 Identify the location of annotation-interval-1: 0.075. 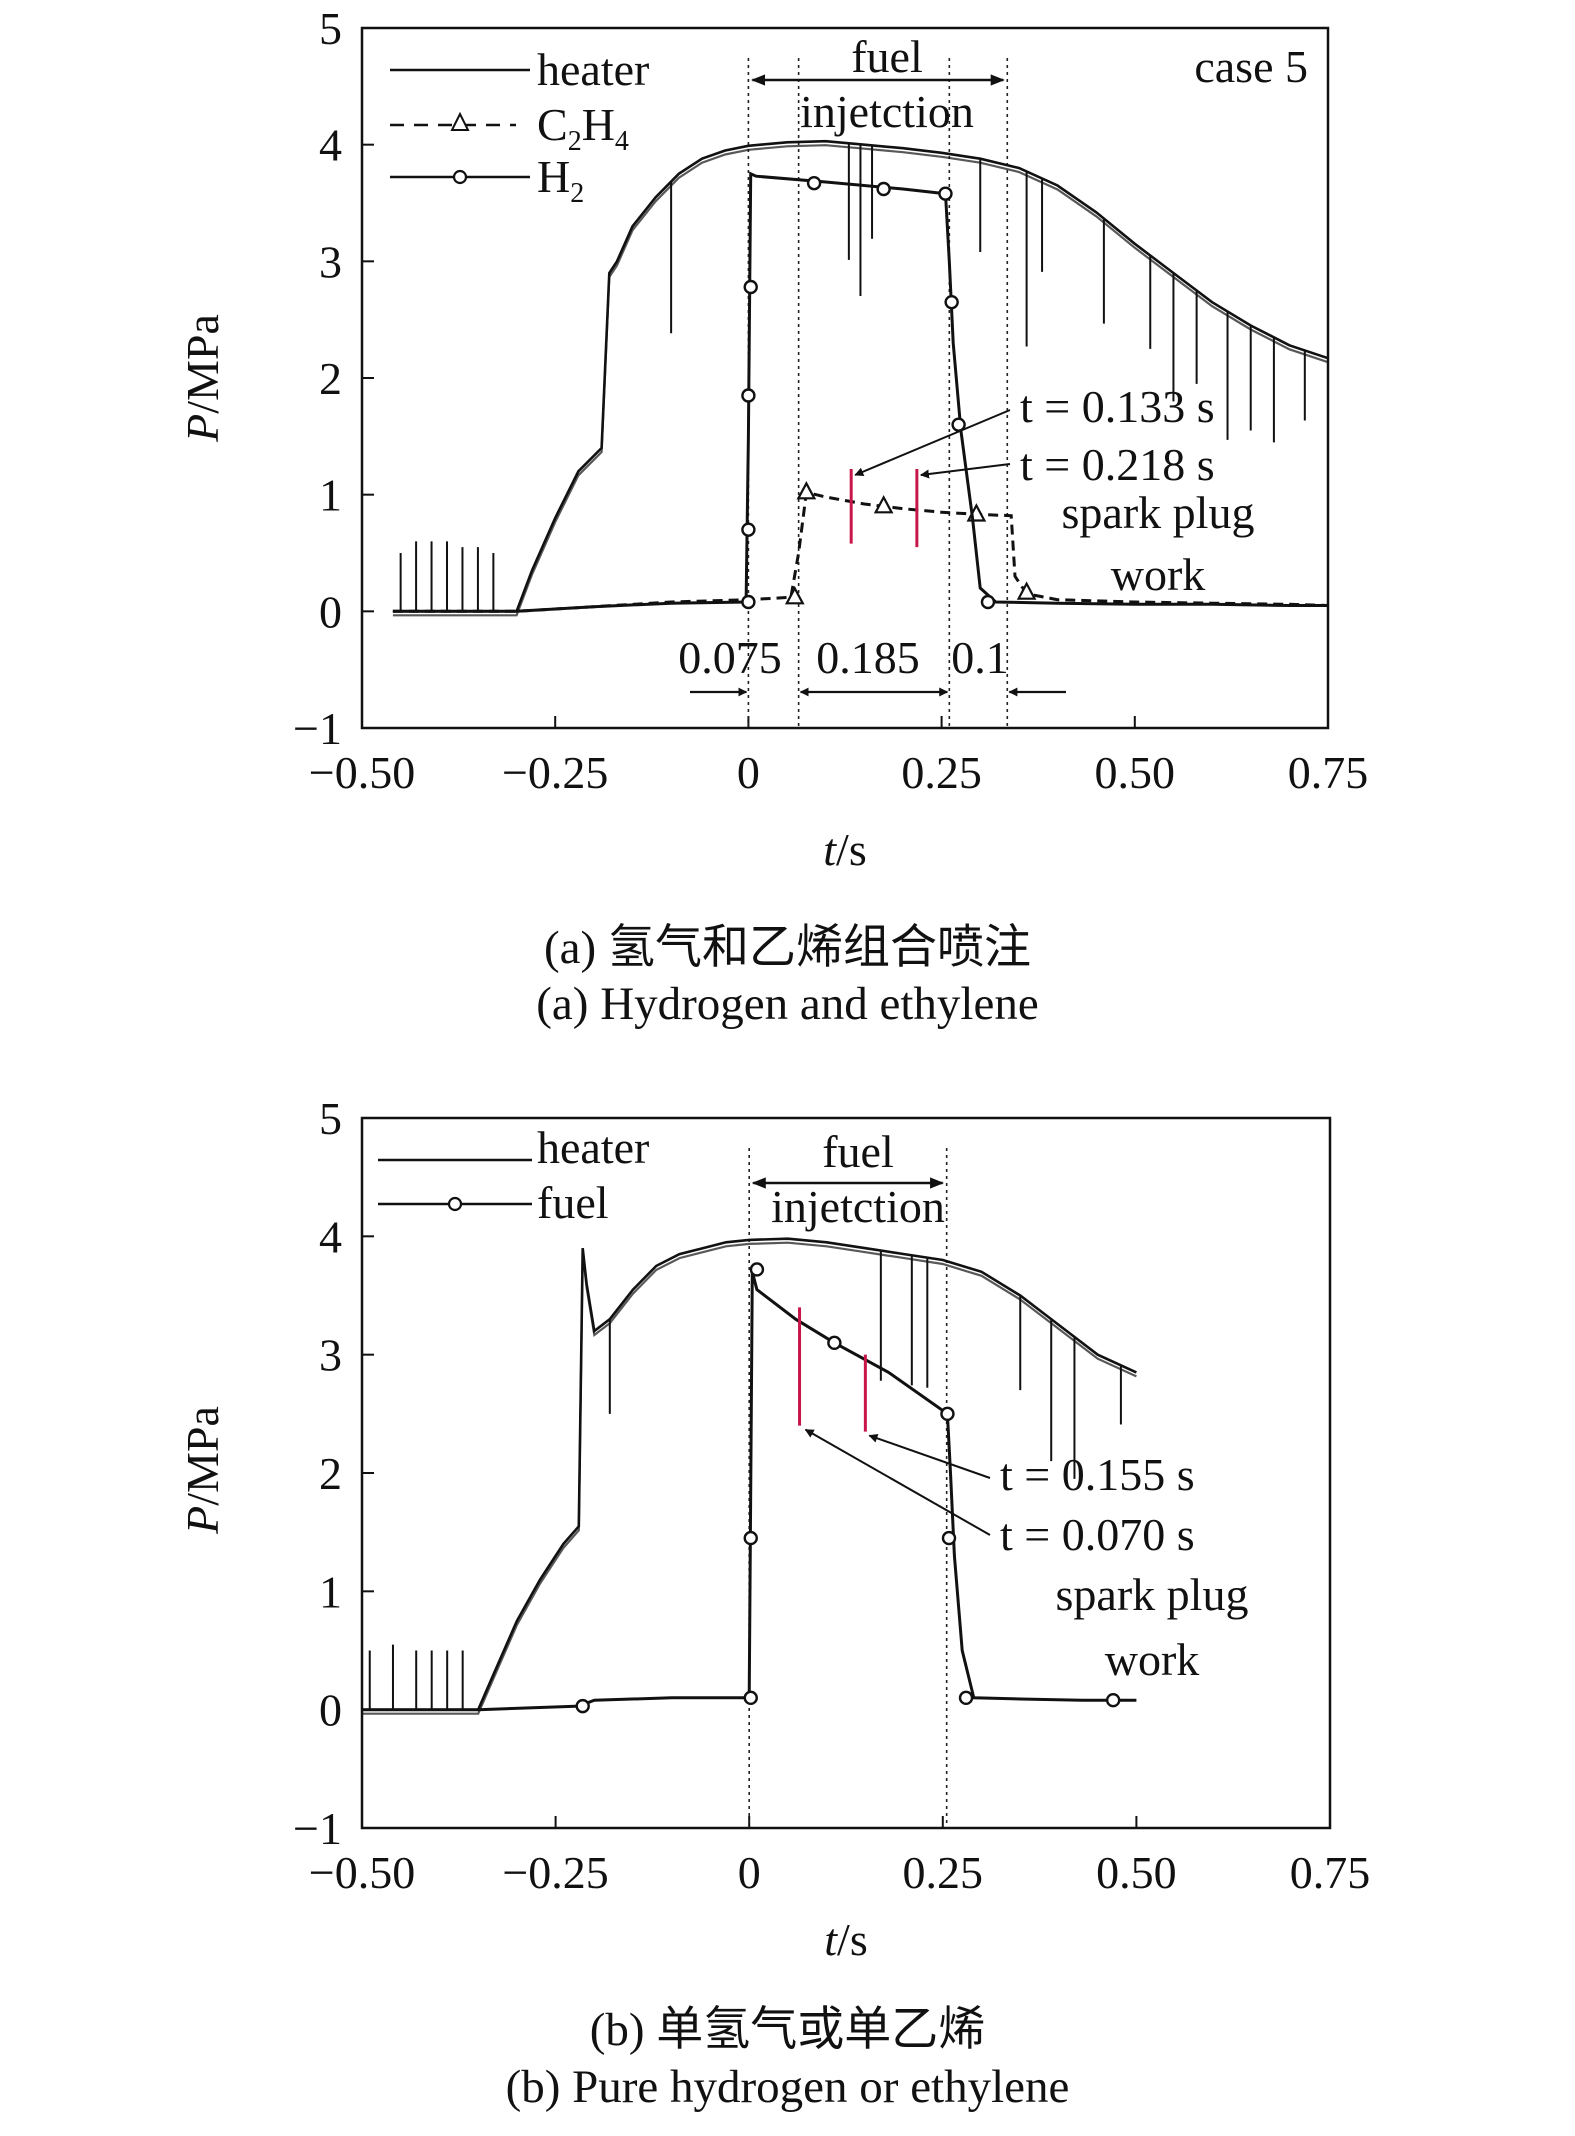
(730, 657).